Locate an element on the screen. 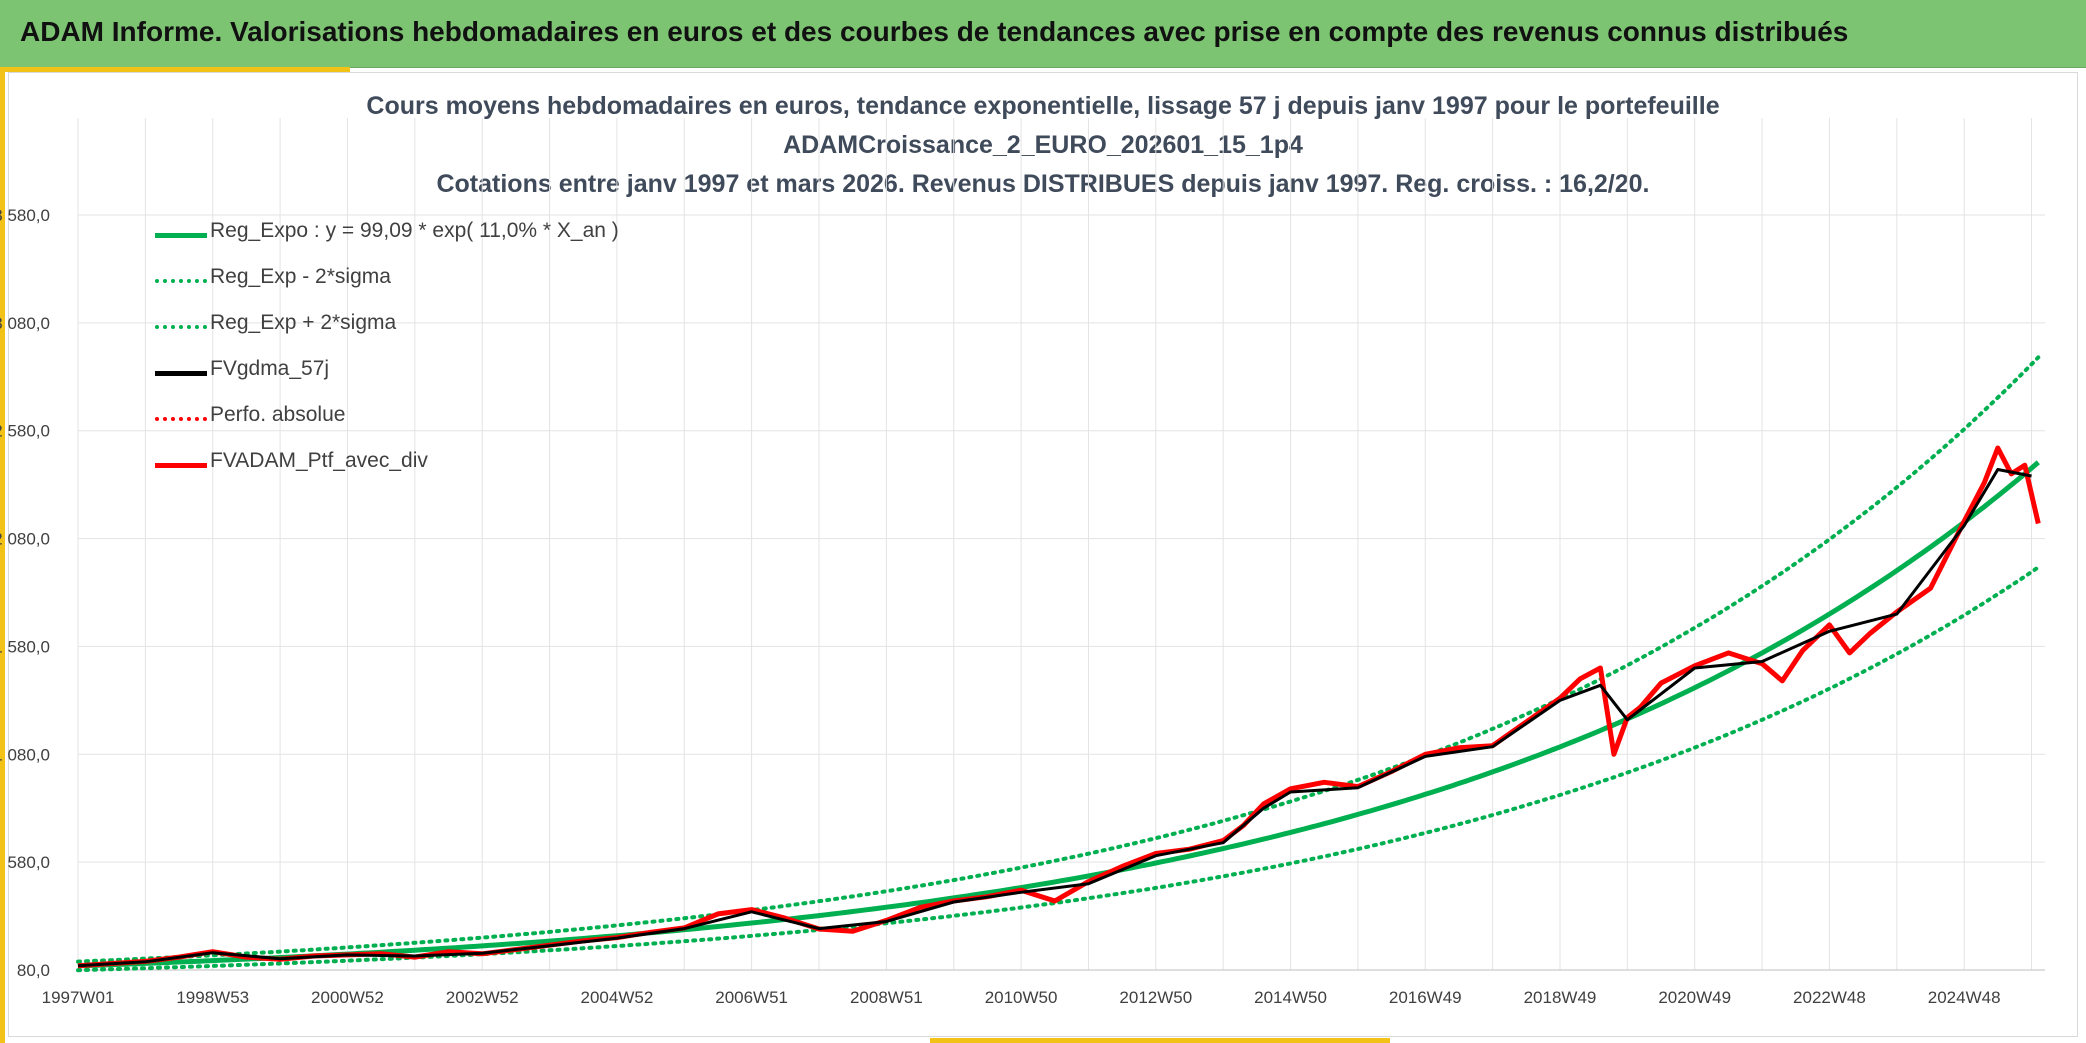 The width and height of the screenshot is (2086, 1043). x-tick-label: 2010W50 is located at coordinates (1021, 997).